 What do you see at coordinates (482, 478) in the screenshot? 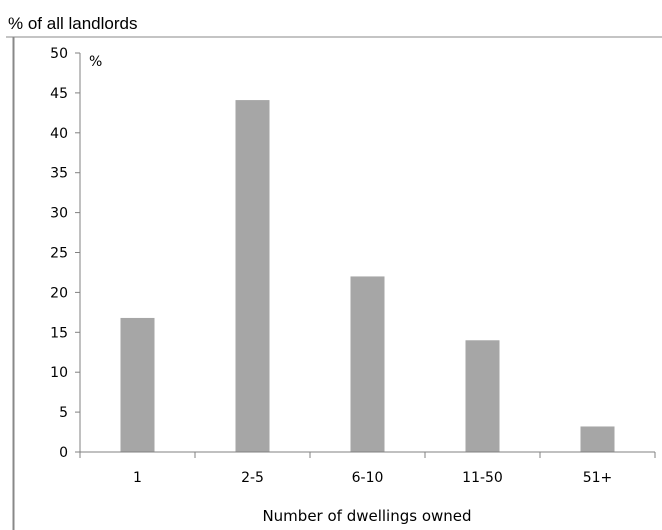
I see `x-tick-label: 11-50` at bounding box center [482, 478].